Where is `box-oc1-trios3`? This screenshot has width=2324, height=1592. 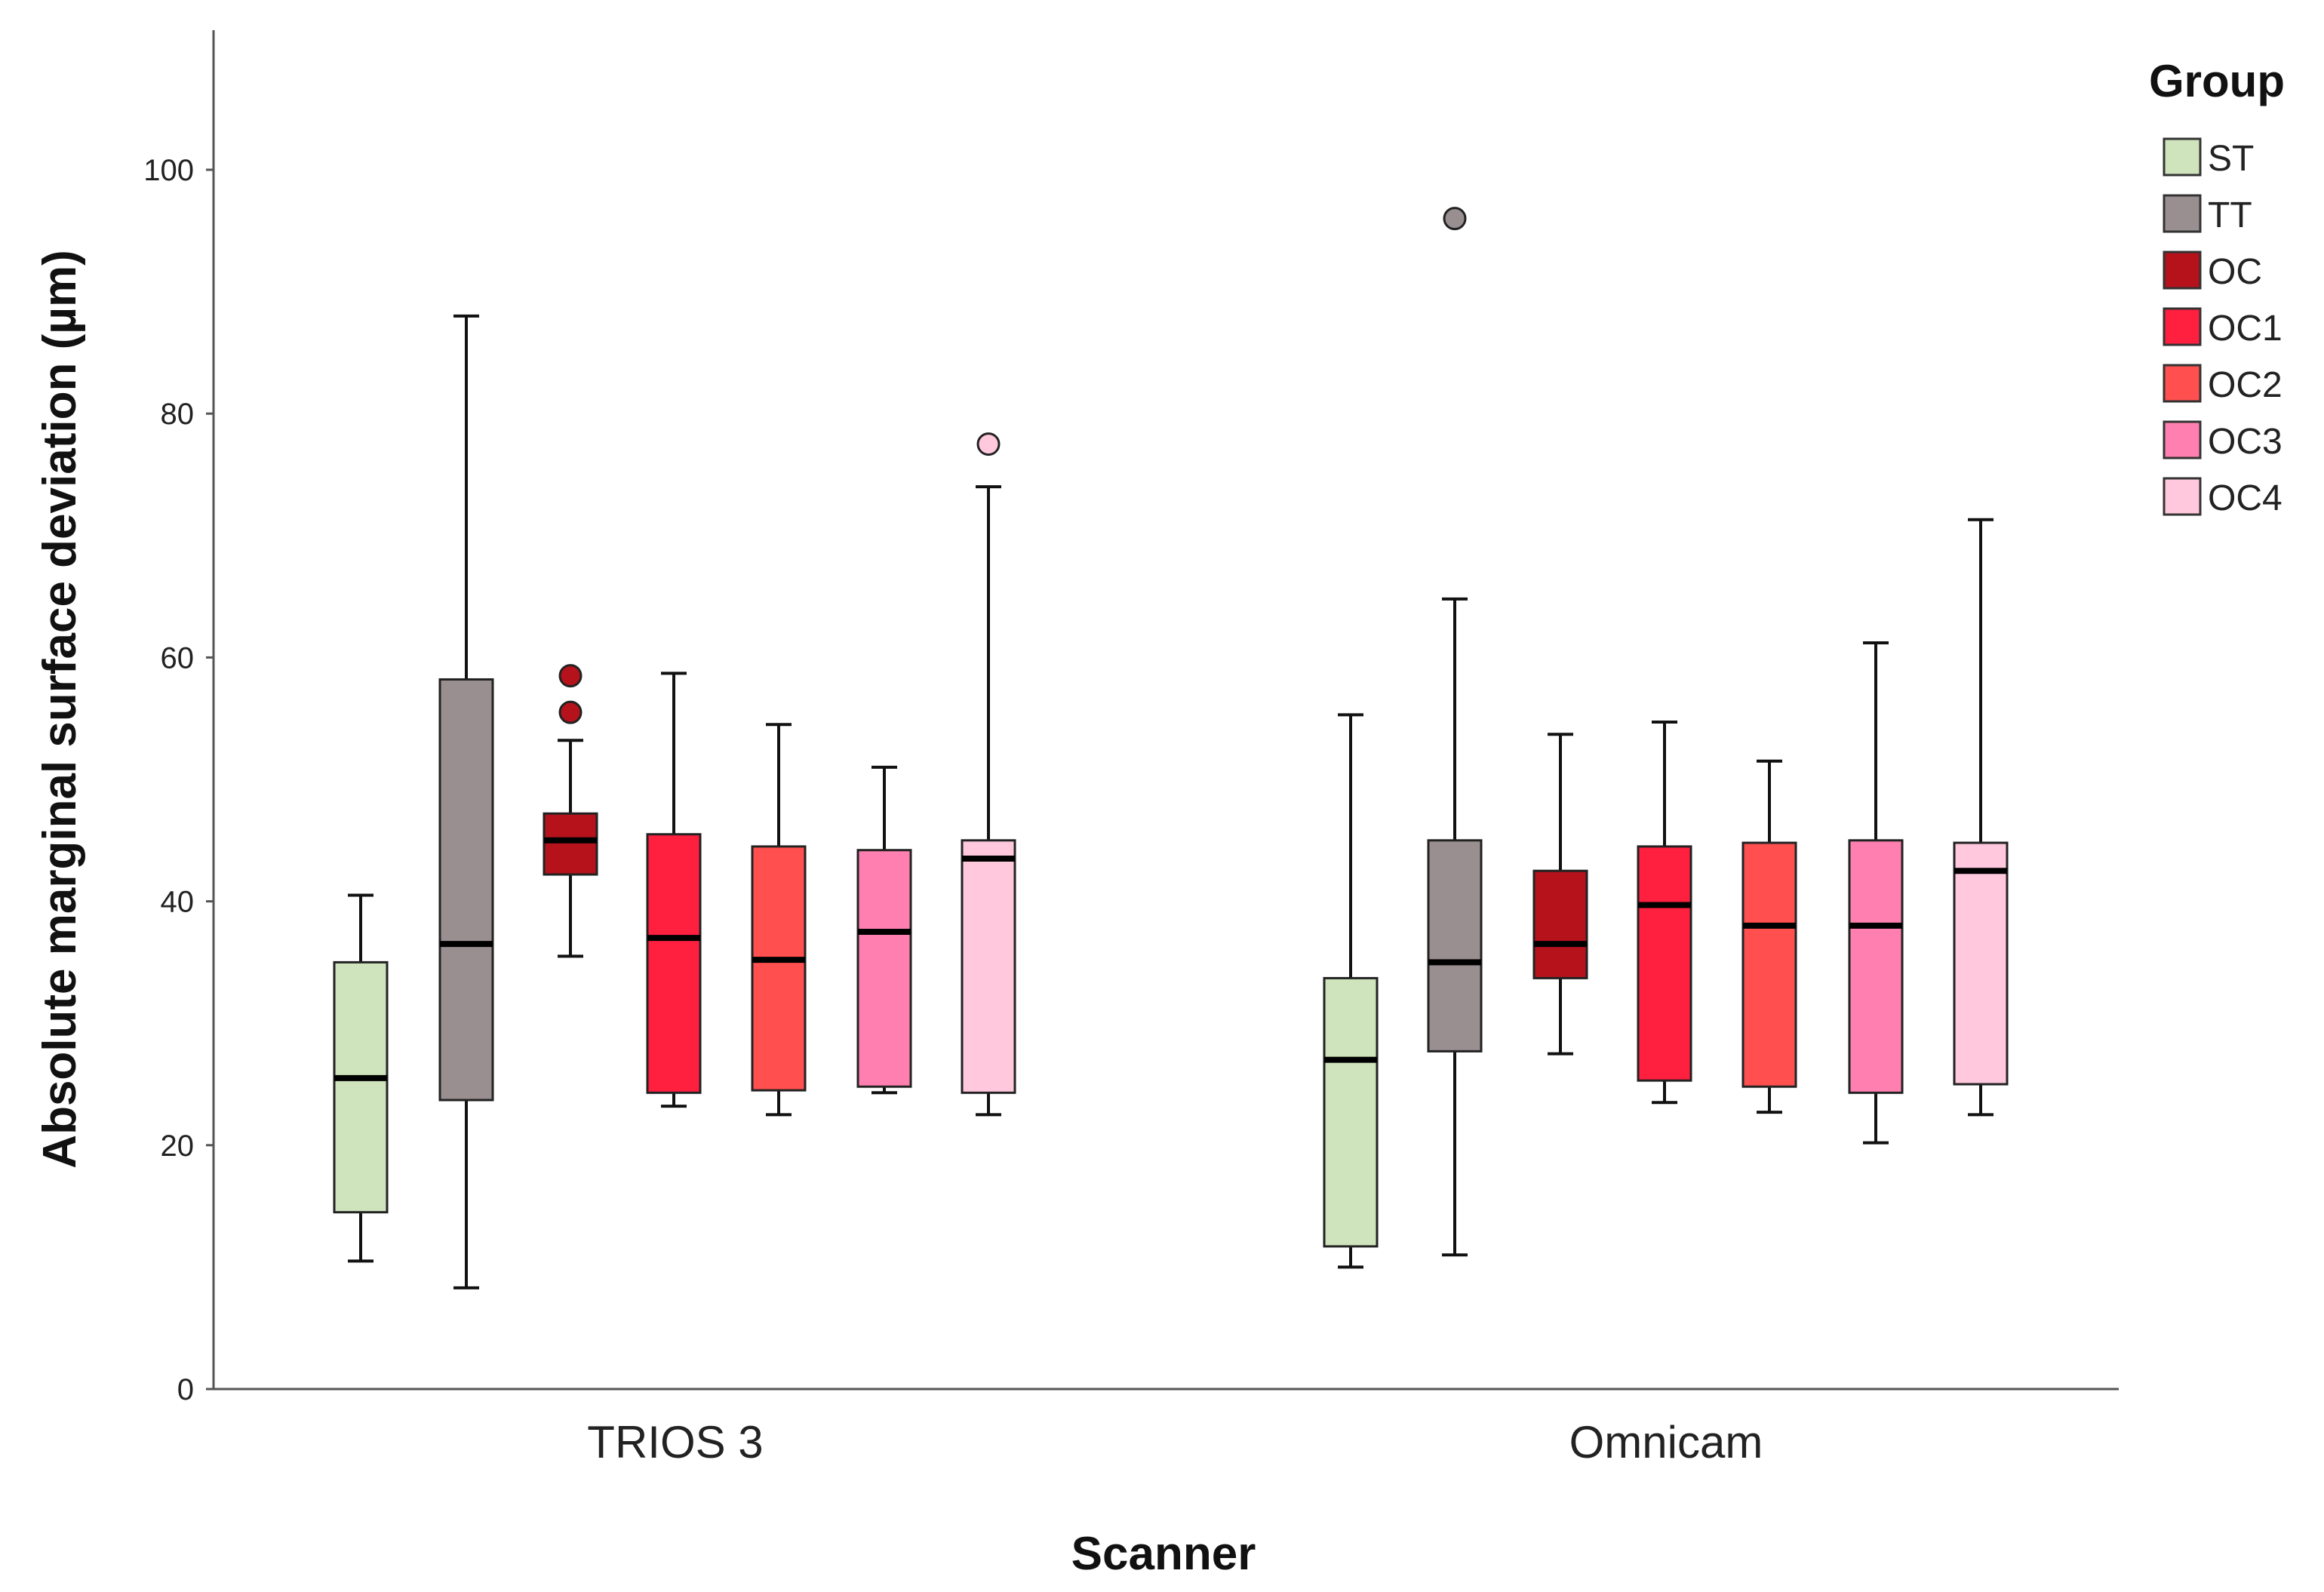 box-oc1-trios3 is located at coordinates (674, 890).